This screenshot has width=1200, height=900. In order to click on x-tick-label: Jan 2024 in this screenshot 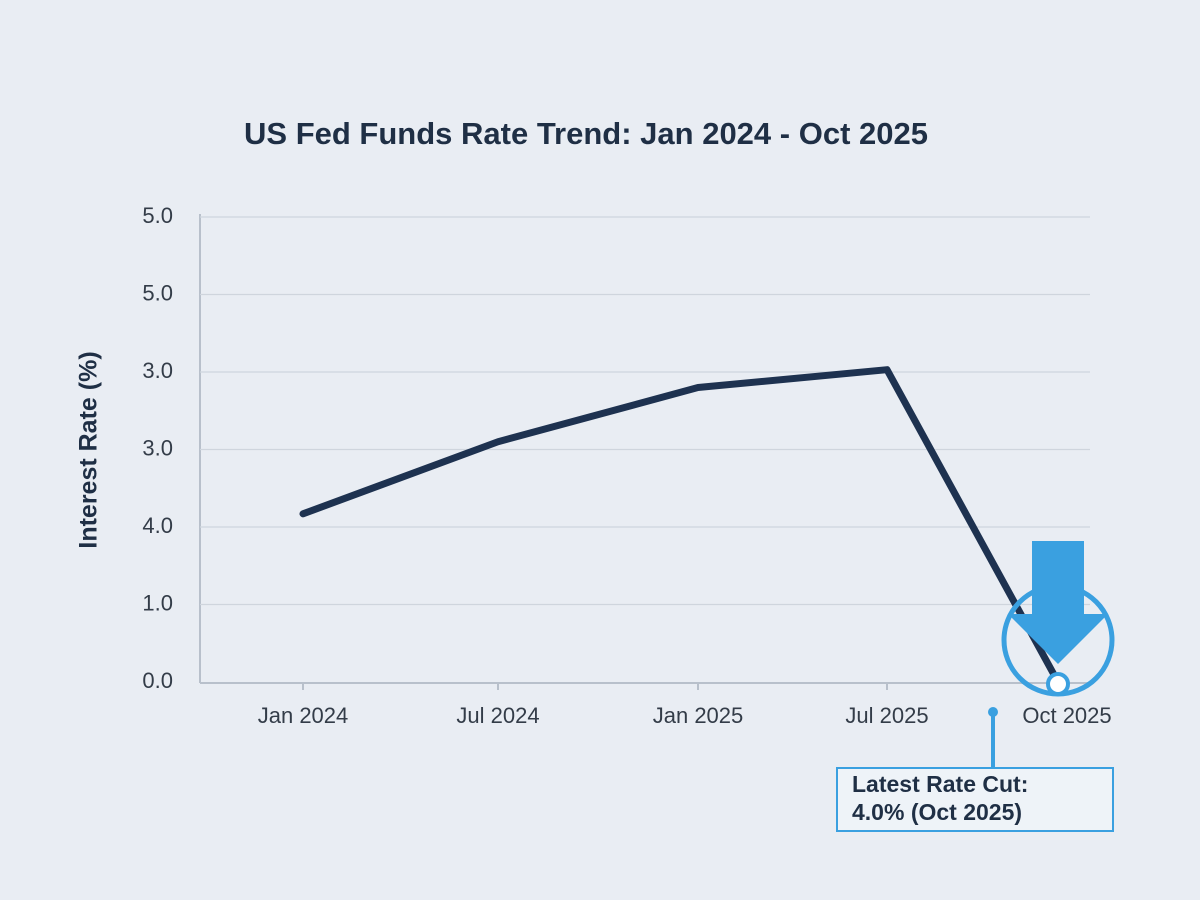, I will do `click(303, 715)`.